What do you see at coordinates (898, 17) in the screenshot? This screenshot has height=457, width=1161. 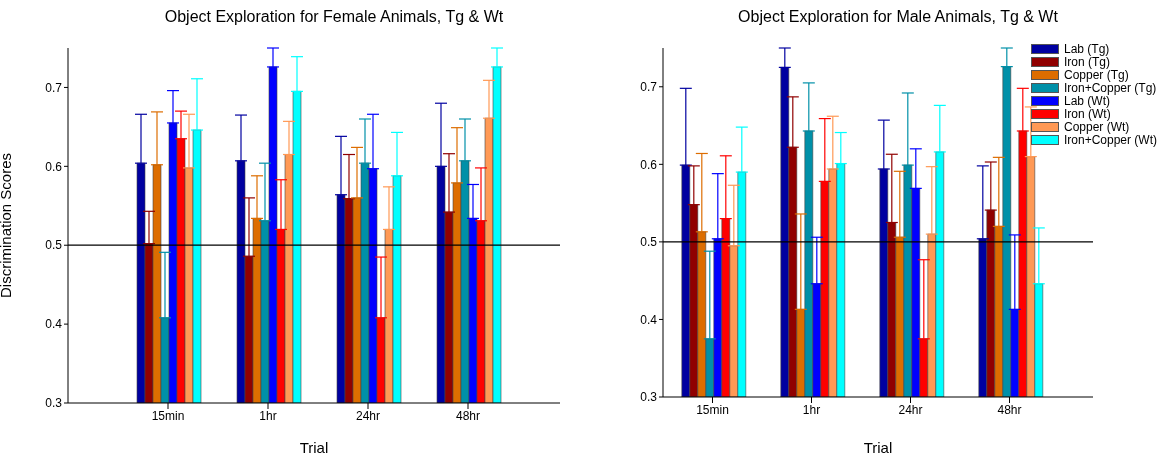 I see `chart-title: Object Exploration for Male Animals, Tg & Wt` at bounding box center [898, 17].